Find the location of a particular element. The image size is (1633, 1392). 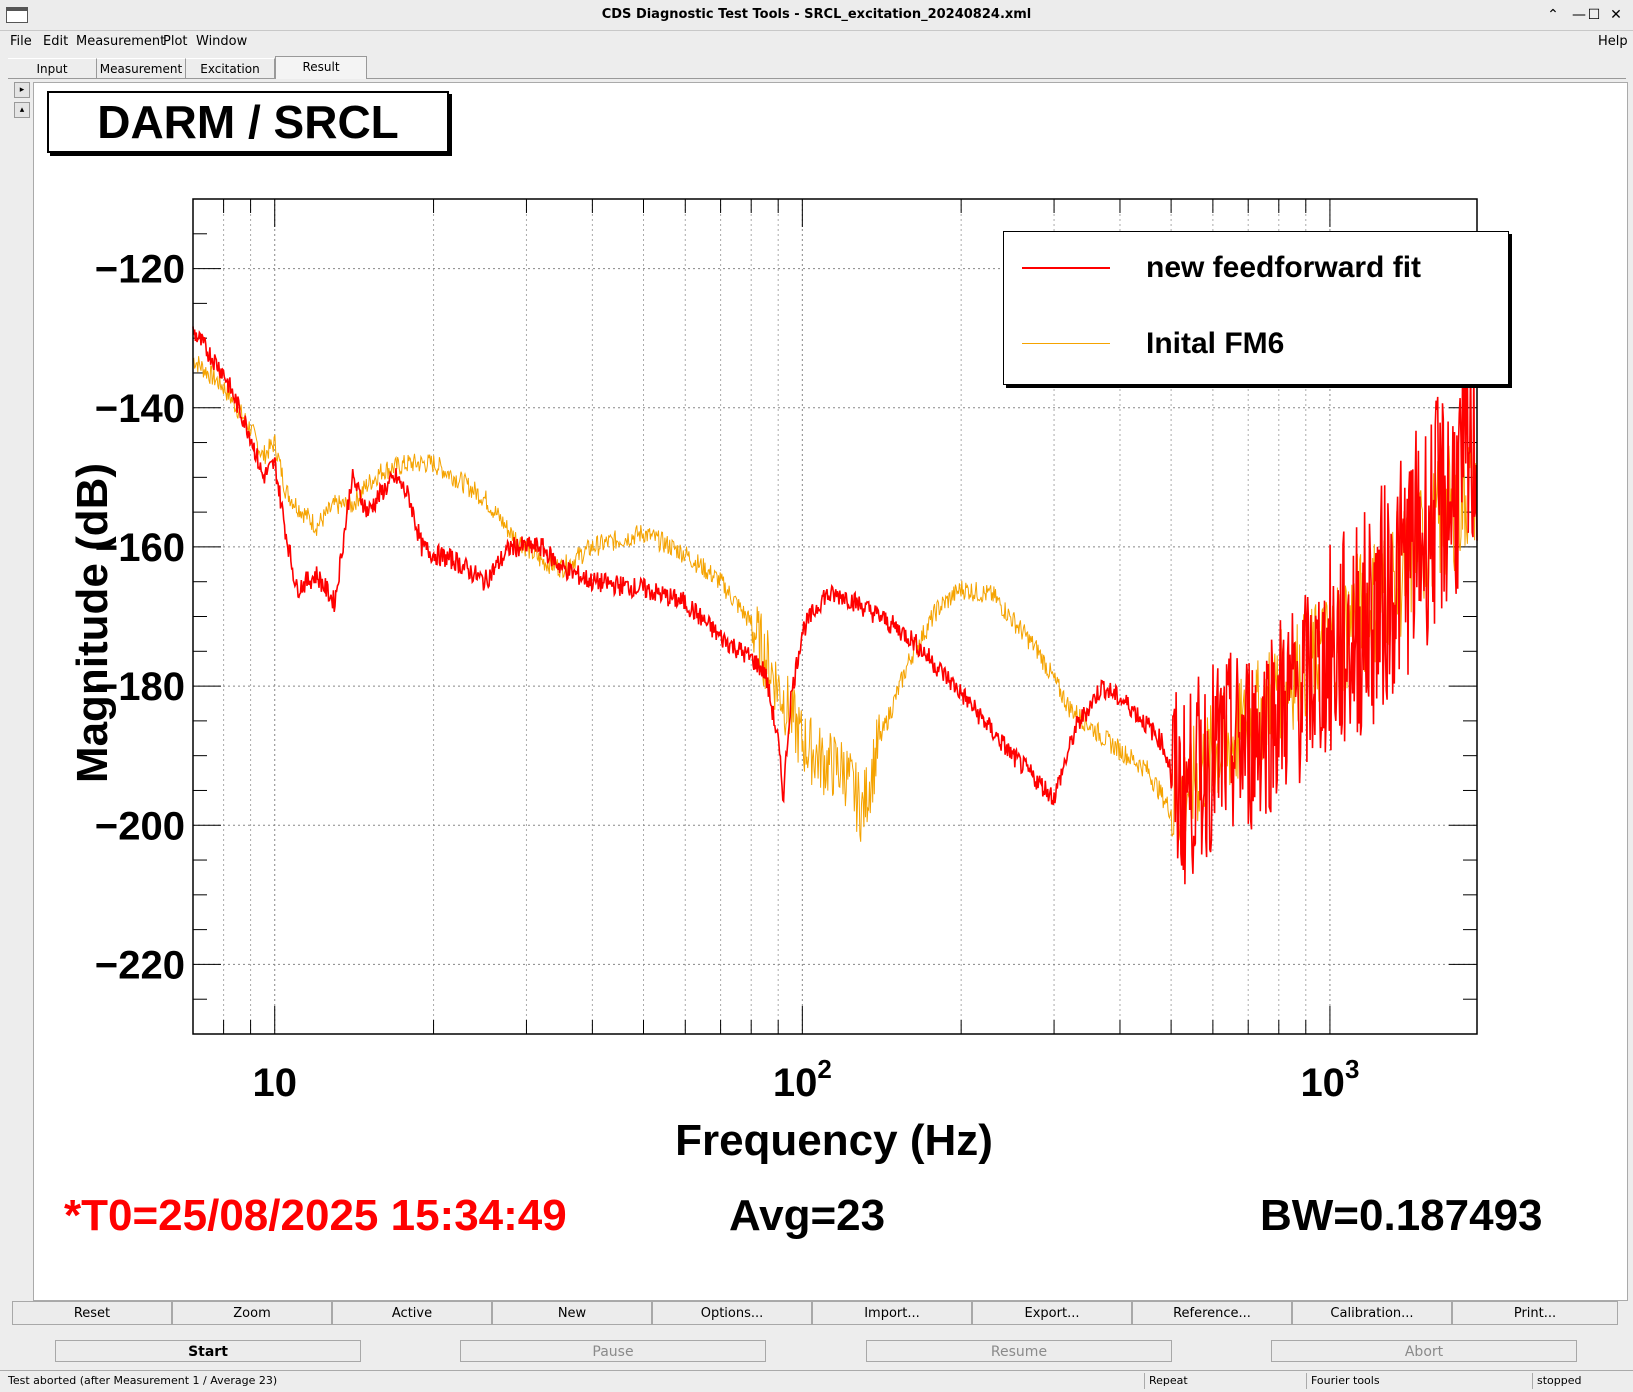

x-tick-label: 10 is located at coordinates (274, 1083).